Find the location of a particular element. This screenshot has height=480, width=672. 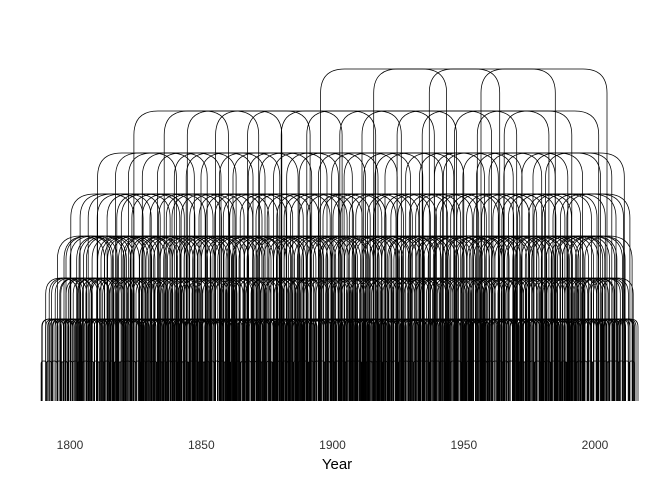

x-tick-label-1800: 1800 is located at coordinates (70, 445).